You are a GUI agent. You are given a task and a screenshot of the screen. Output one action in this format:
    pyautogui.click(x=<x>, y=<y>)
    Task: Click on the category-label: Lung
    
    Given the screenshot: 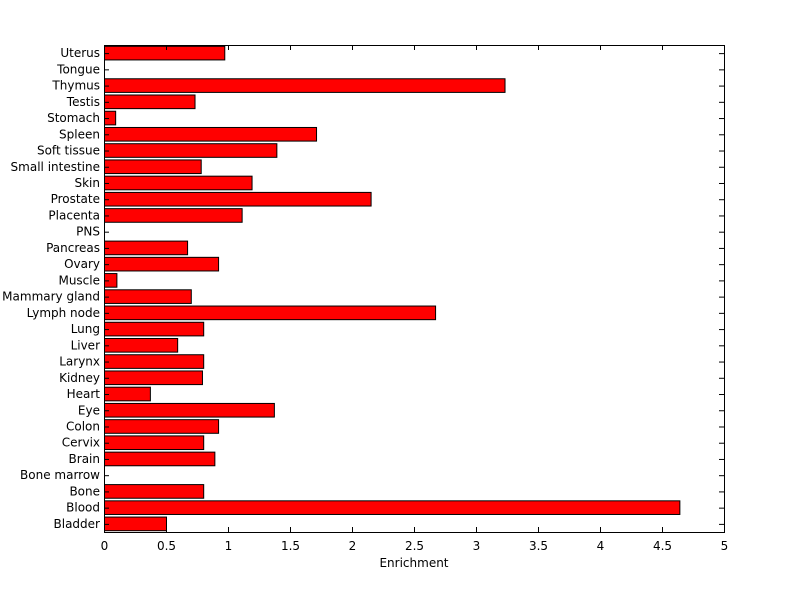 What is the action you would take?
    pyautogui.click(x=85, y=329)
    